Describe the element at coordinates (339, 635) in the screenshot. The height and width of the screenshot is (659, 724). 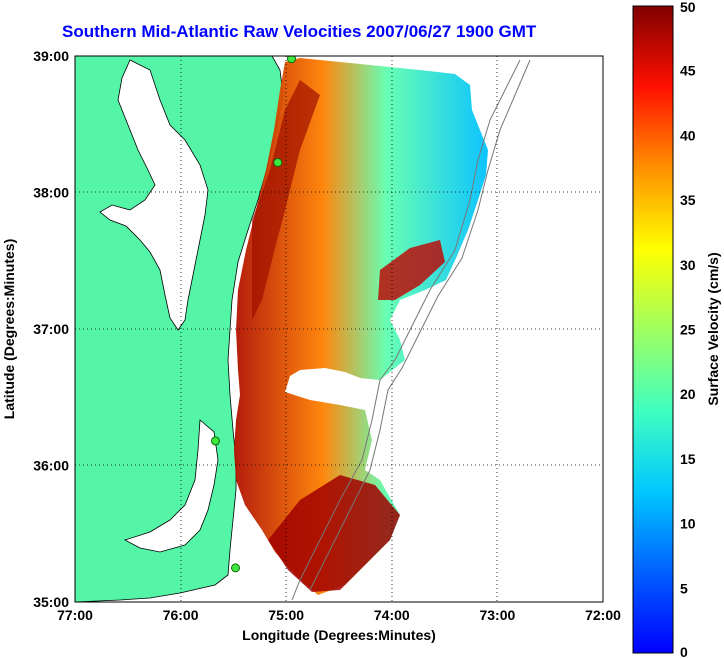
I see `x-axis-label: Longitude (Degrees:Minutes)` at that location.